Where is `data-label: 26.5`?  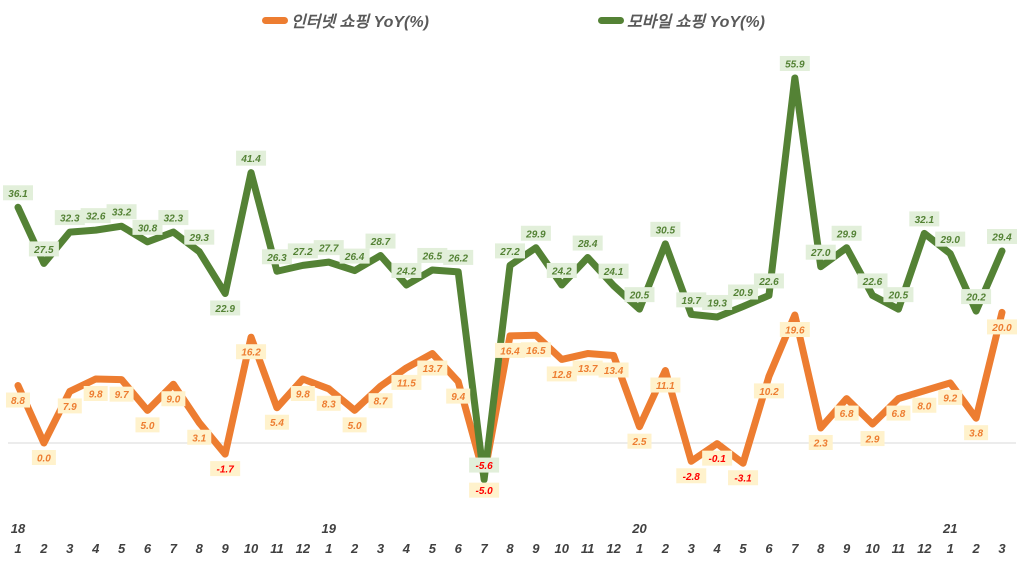 data-label: 26.5 is located at coordinates (432, 256).